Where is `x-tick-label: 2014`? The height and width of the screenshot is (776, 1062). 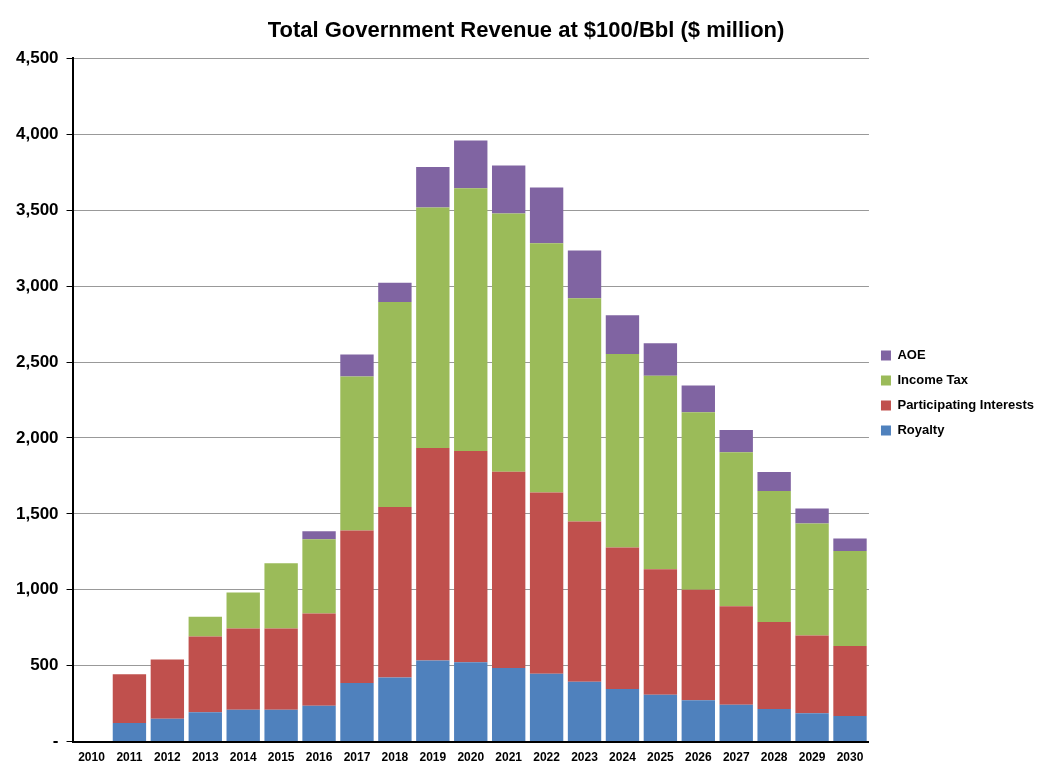 x-tick-label: 2014 is located at coordinates (243, 757).